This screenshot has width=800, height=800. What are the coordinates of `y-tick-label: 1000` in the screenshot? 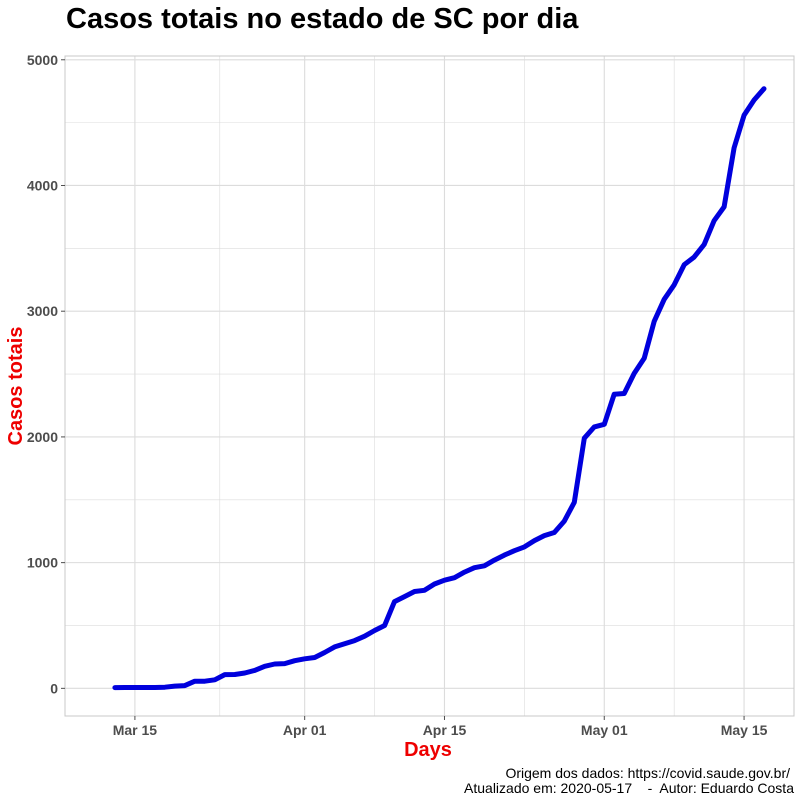 It's located at (42, 563).